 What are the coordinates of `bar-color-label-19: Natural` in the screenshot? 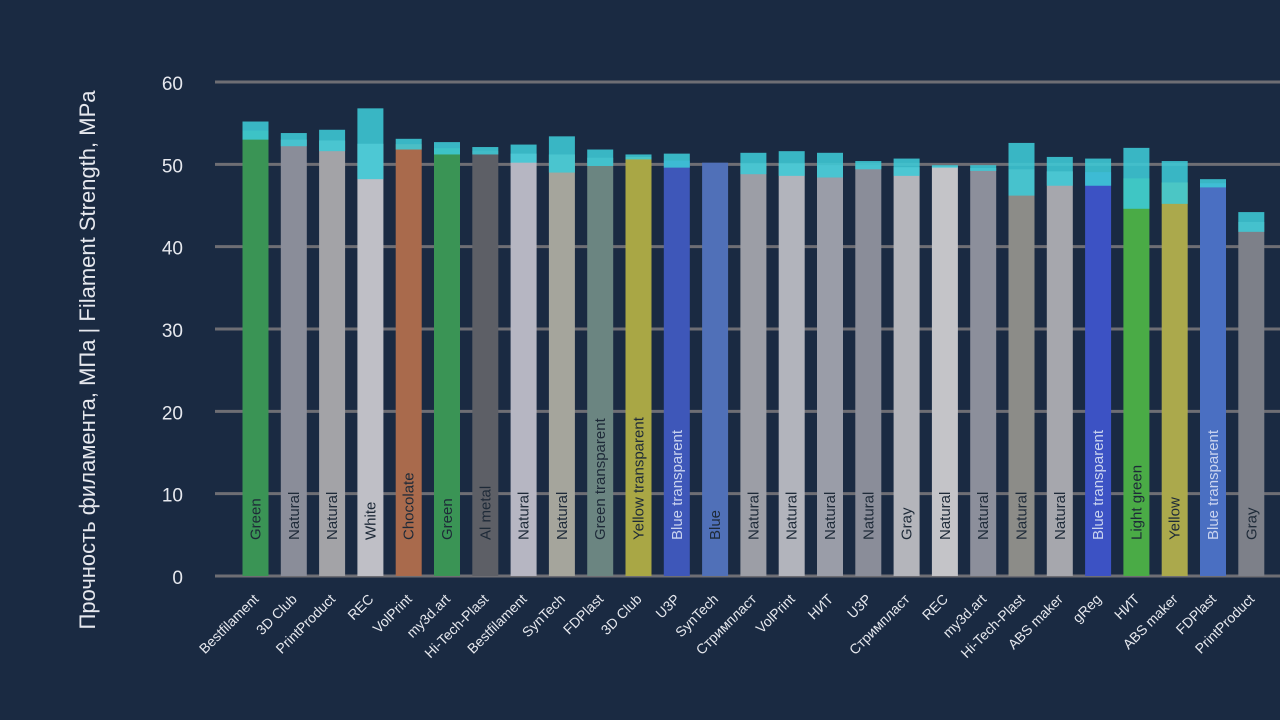 It's located at (983, 516).